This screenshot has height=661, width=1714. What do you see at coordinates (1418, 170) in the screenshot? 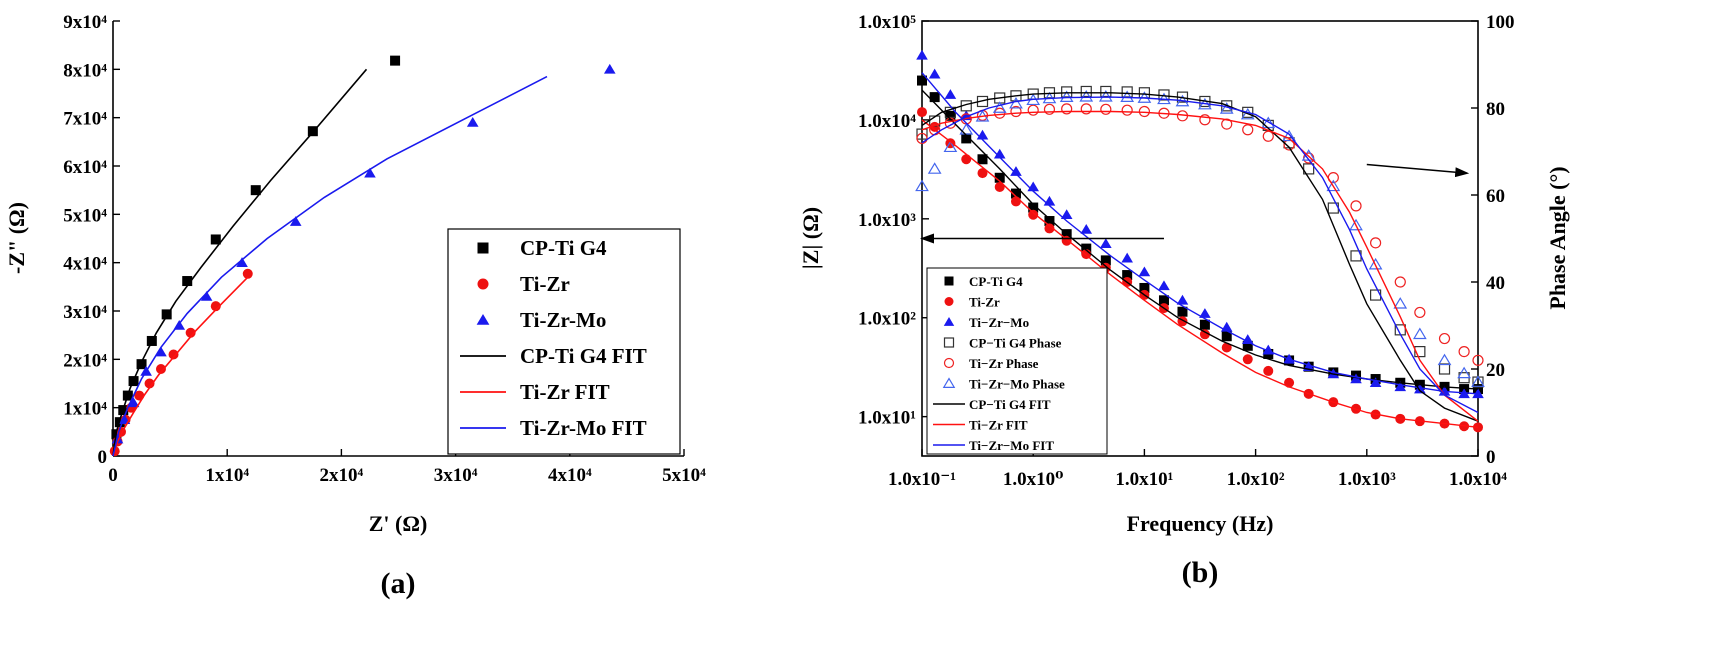
I see `b-arrow-annotation` at bounding box center [1418, 170].